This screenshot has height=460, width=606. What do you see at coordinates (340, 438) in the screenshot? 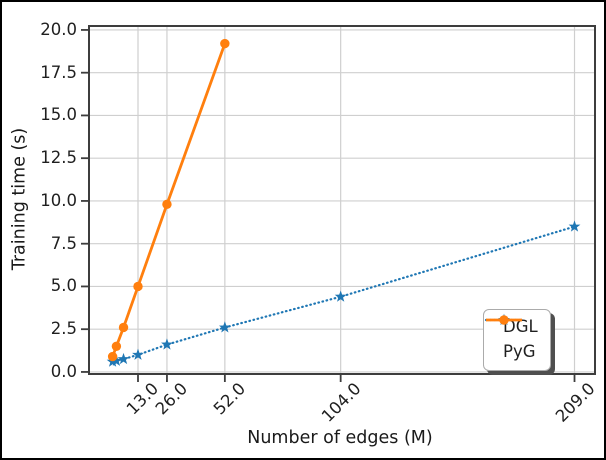
I see `x-axis-label: Number of edges (M)` at bounding box center [340, 438].